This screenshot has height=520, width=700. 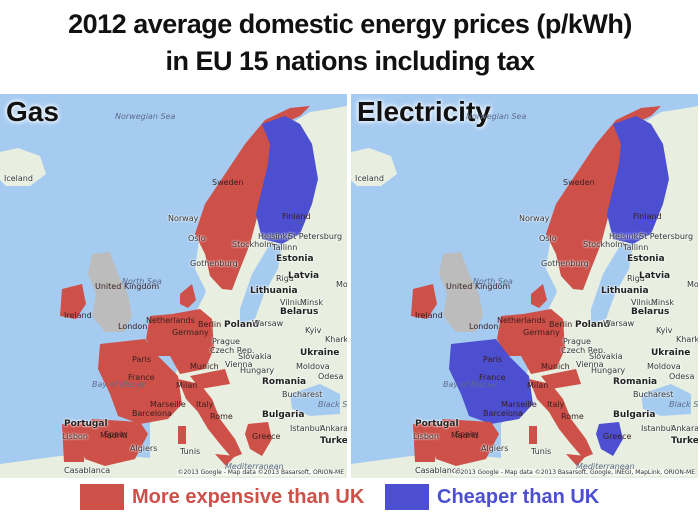 What do you see at coordinates (466, 434) in the screenshot?
I see `map-label-spain: Spain` at bounding box center [466, 434].